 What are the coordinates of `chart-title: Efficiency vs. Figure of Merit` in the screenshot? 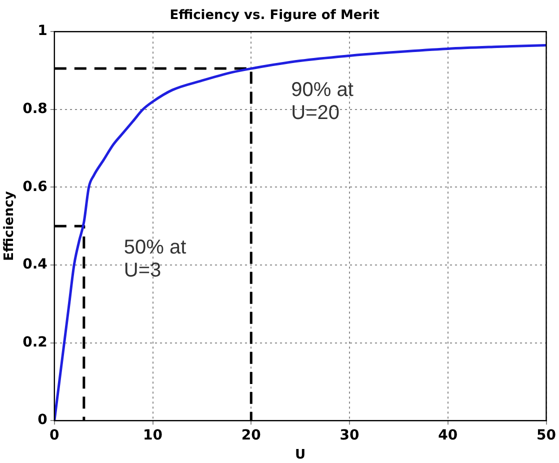 It's located at (275, 16).